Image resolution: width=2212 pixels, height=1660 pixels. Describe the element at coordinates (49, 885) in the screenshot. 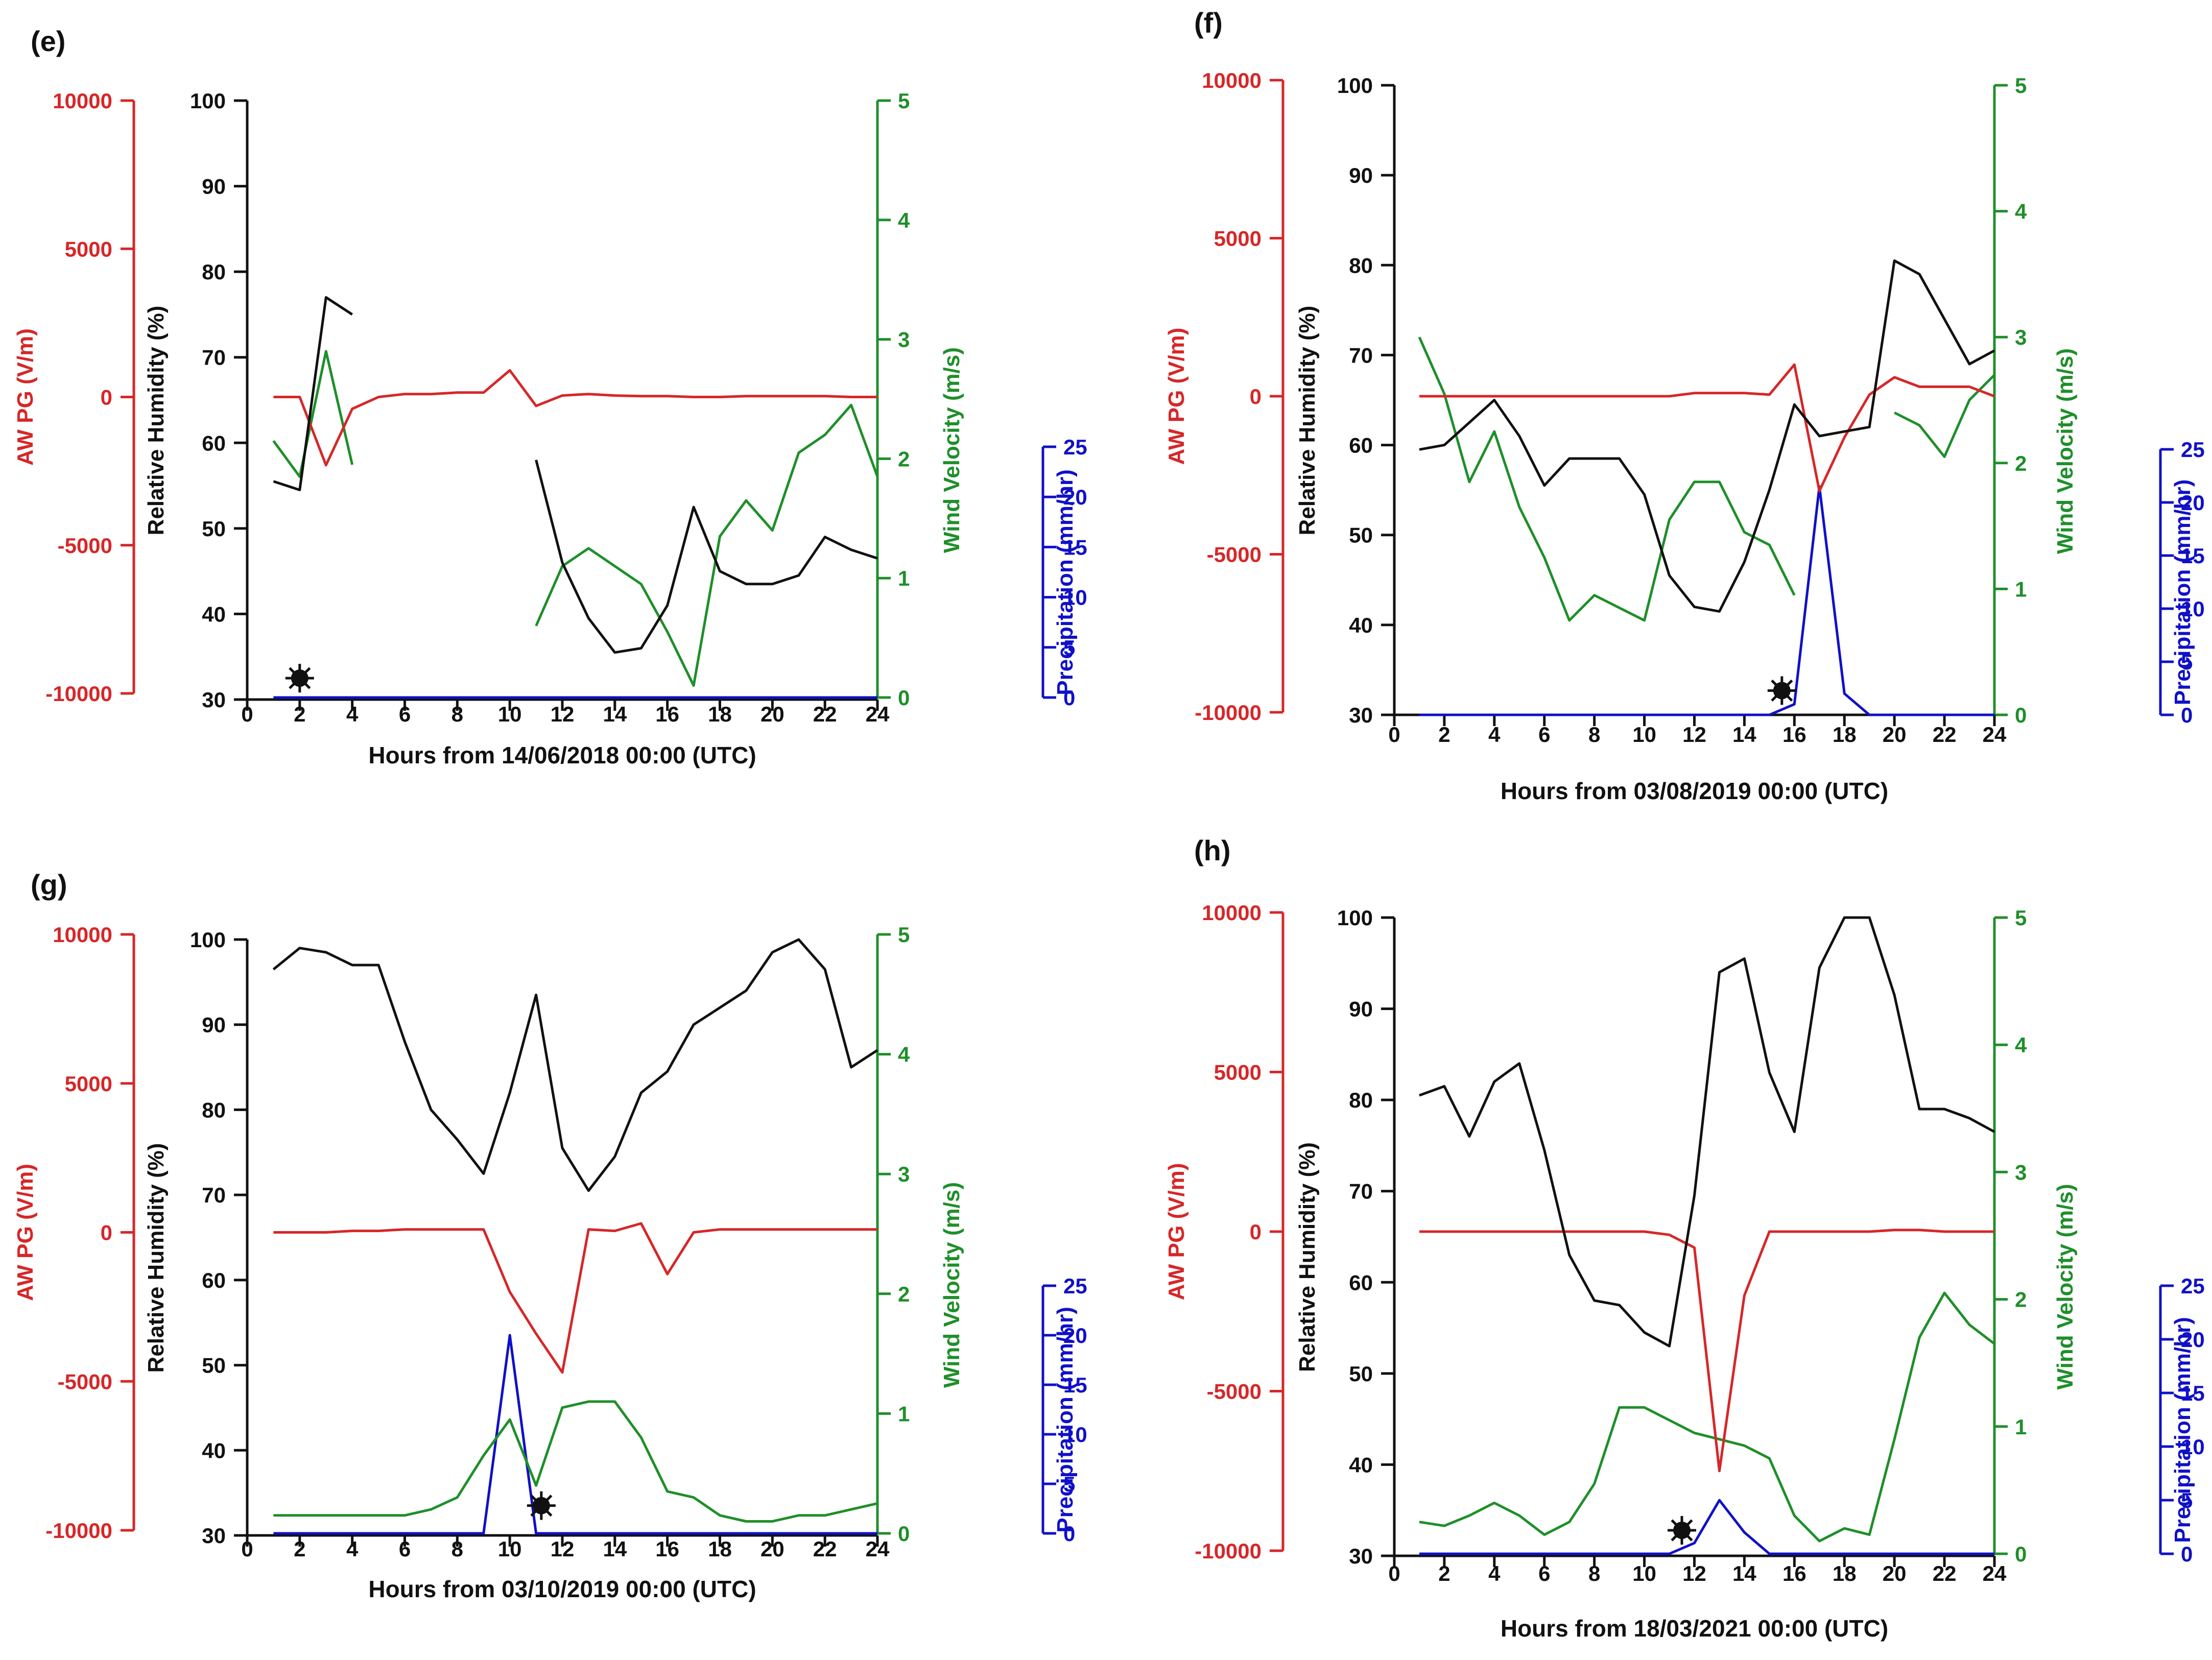

I see `panel-label: (g)` at that location.